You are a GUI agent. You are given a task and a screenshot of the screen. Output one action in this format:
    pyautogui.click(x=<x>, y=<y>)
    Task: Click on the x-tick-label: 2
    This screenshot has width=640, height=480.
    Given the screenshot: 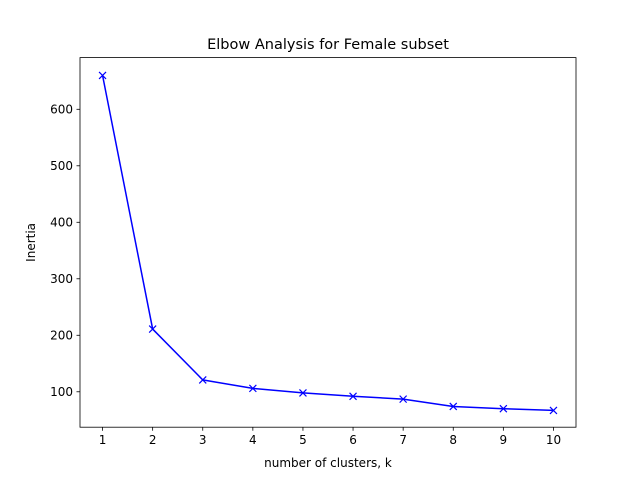 What is the action you would take?
    pyautogui.click(x=153, y=440)
    